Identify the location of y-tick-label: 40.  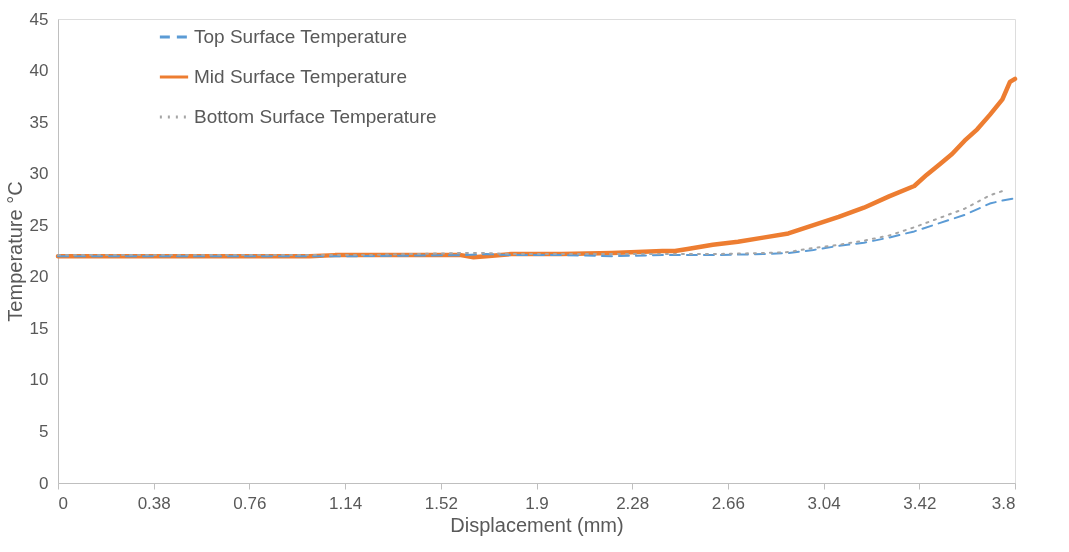
(39, 71).